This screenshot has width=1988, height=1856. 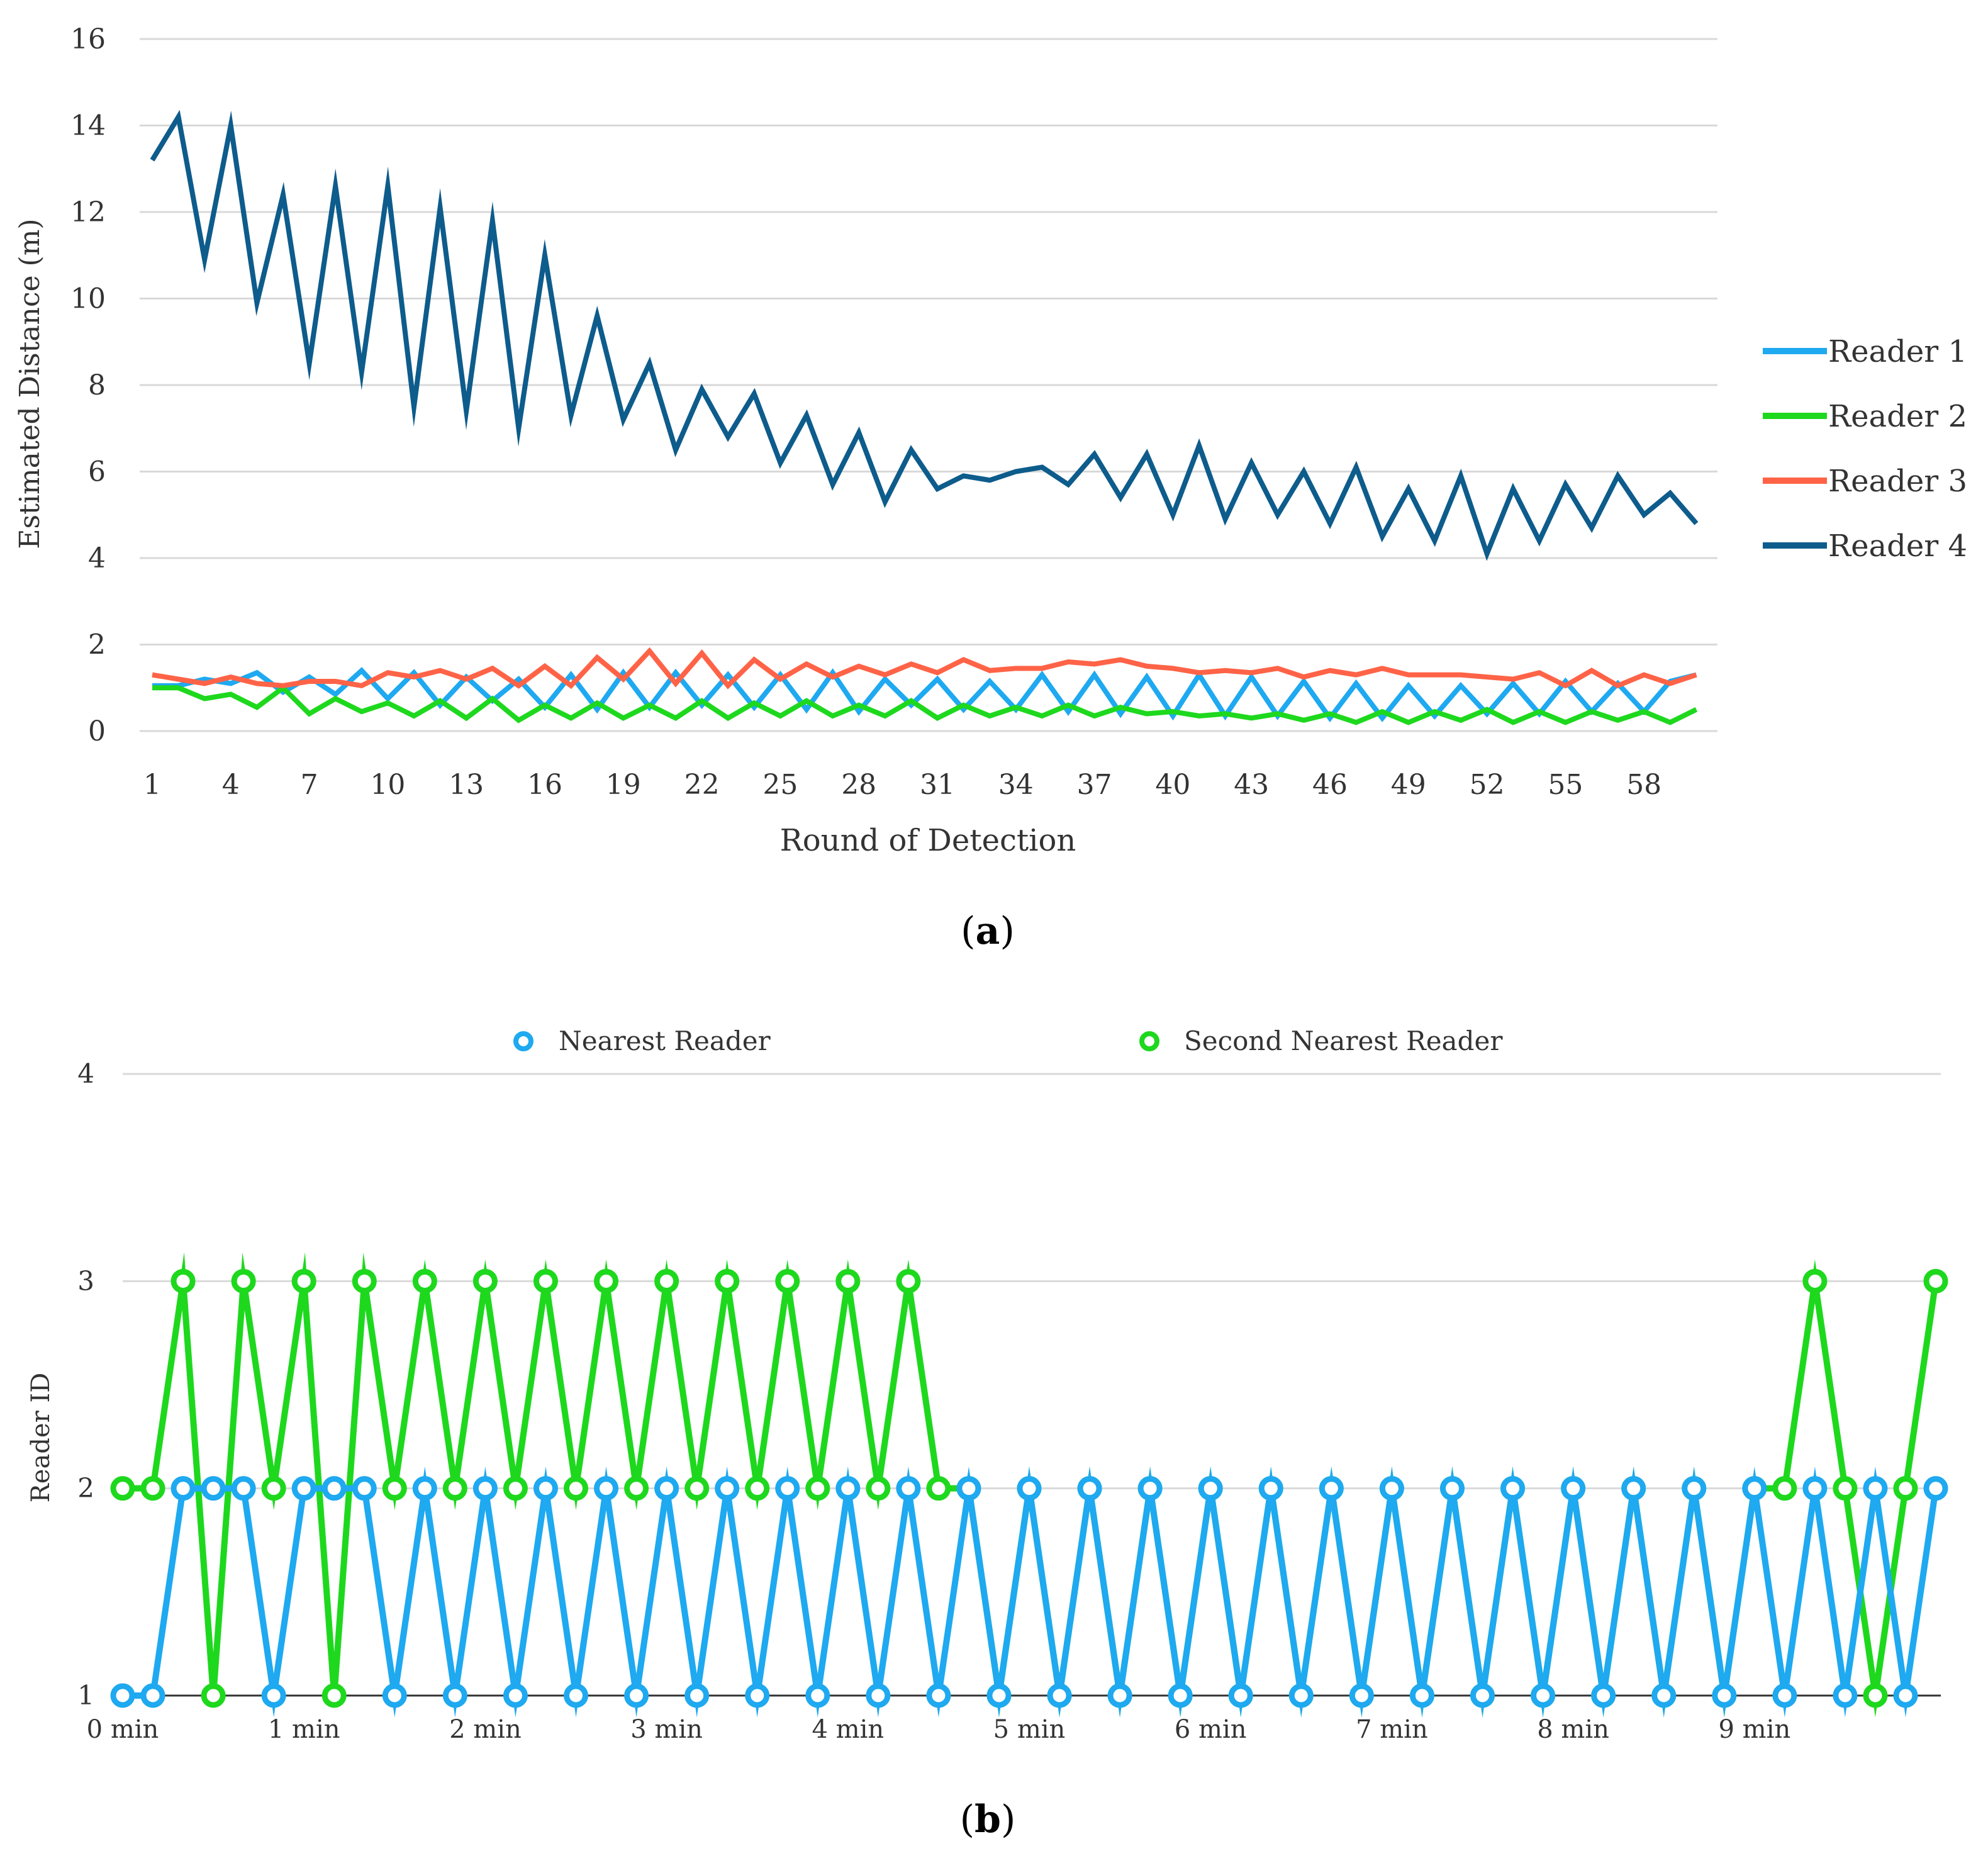 I want to click on legend-label: Reader 3, so click(x=1898, y=481).